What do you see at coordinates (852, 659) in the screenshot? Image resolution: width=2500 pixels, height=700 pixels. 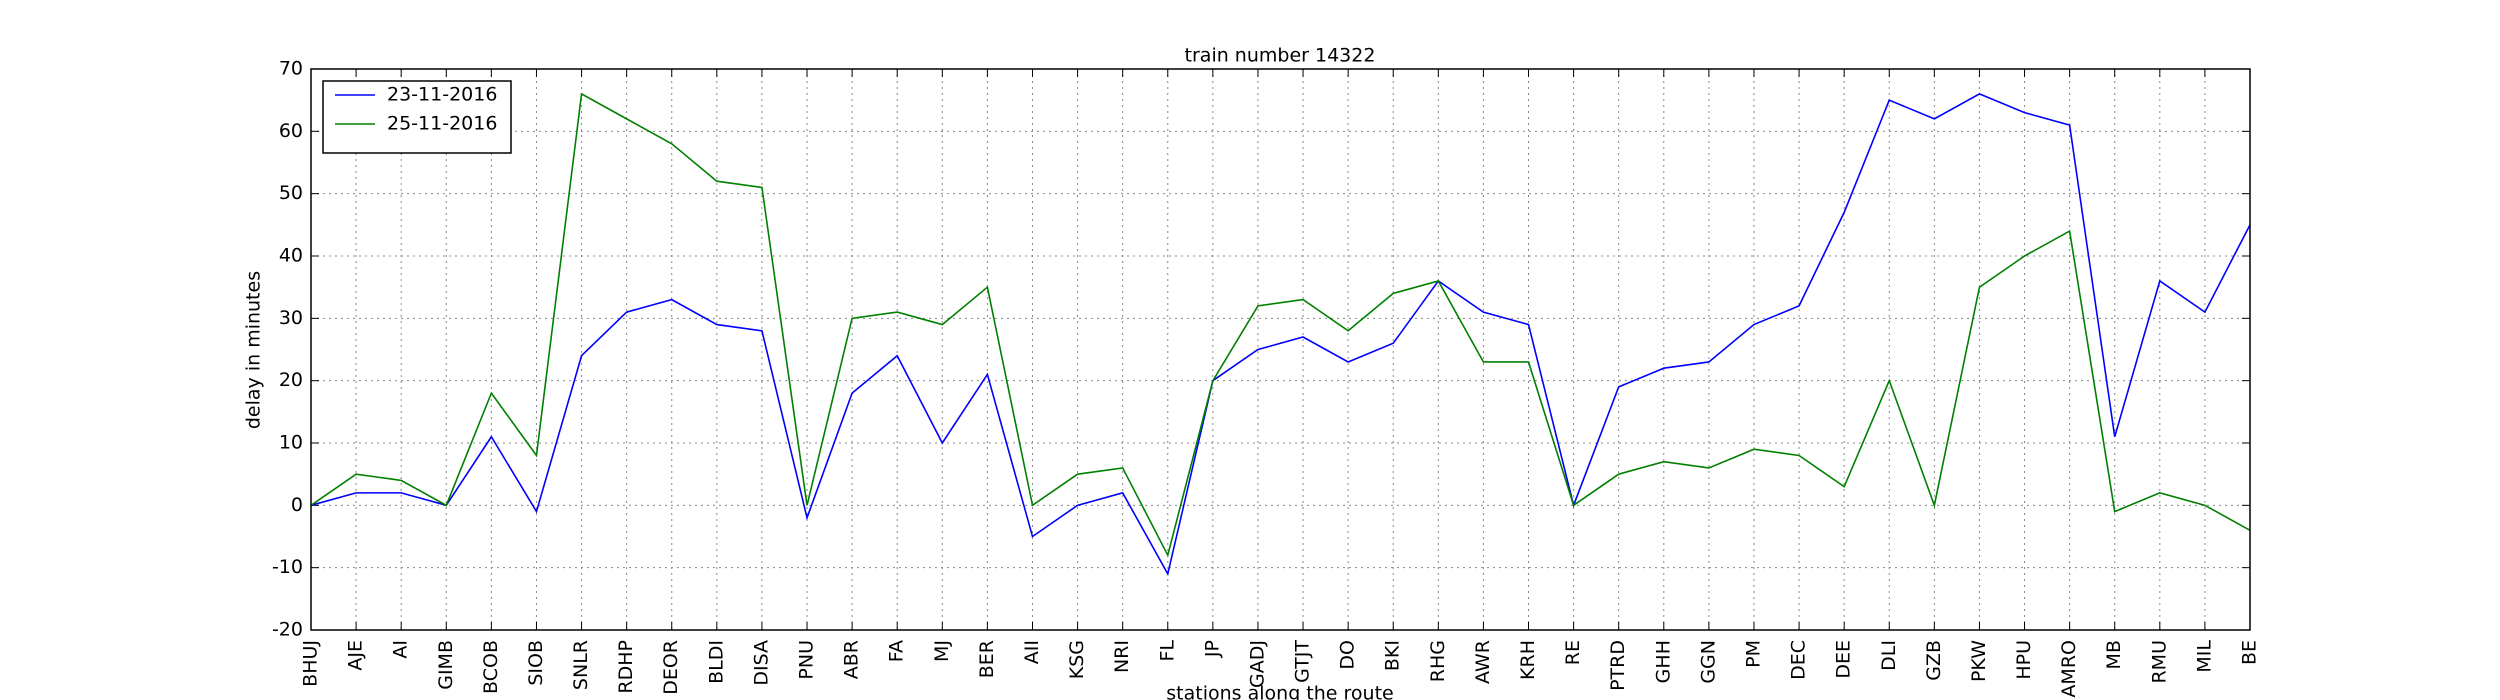 I see `x-tick-label: ABR` at bounding box center [852, 659].